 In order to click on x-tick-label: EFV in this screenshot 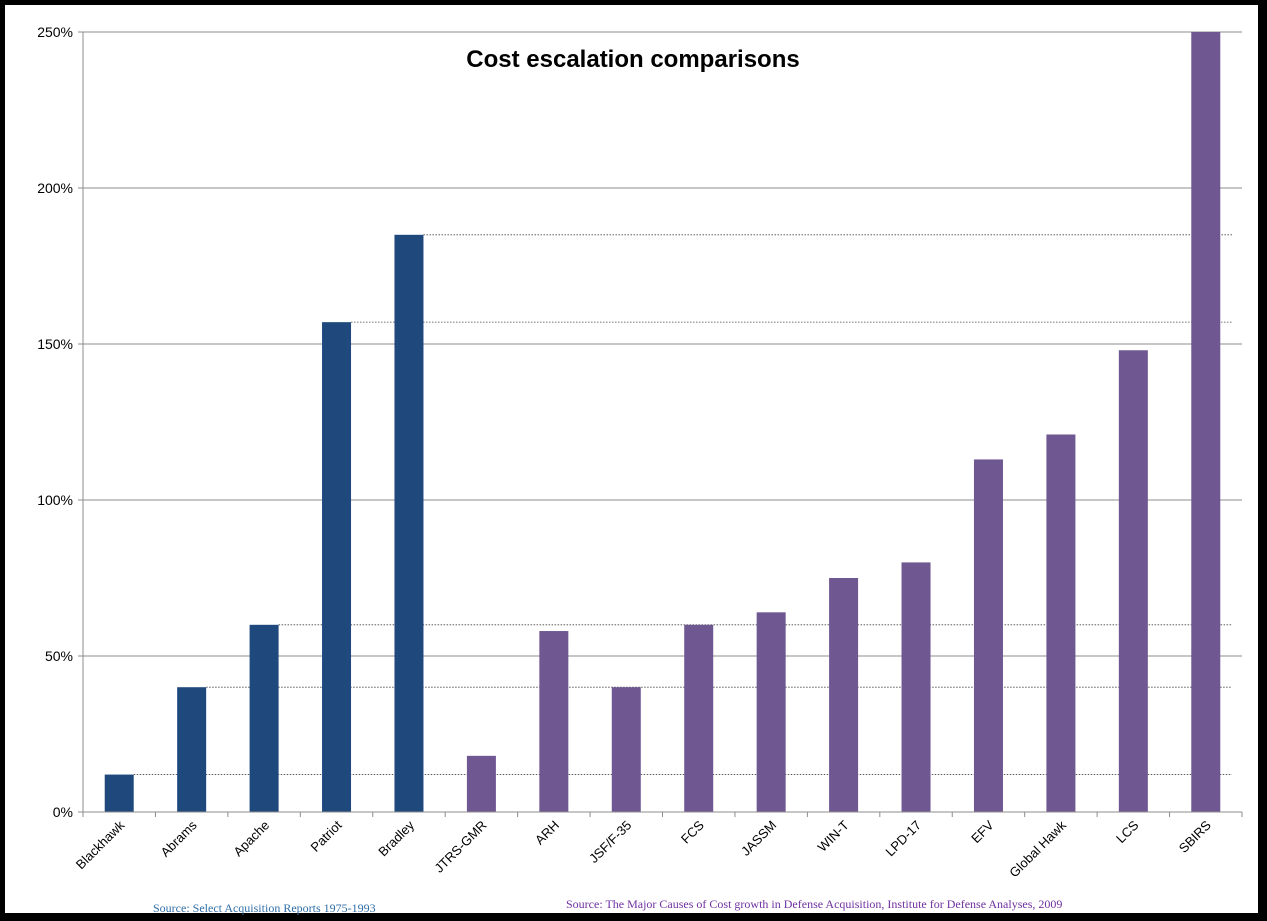, I will do `click(982, 831)`.